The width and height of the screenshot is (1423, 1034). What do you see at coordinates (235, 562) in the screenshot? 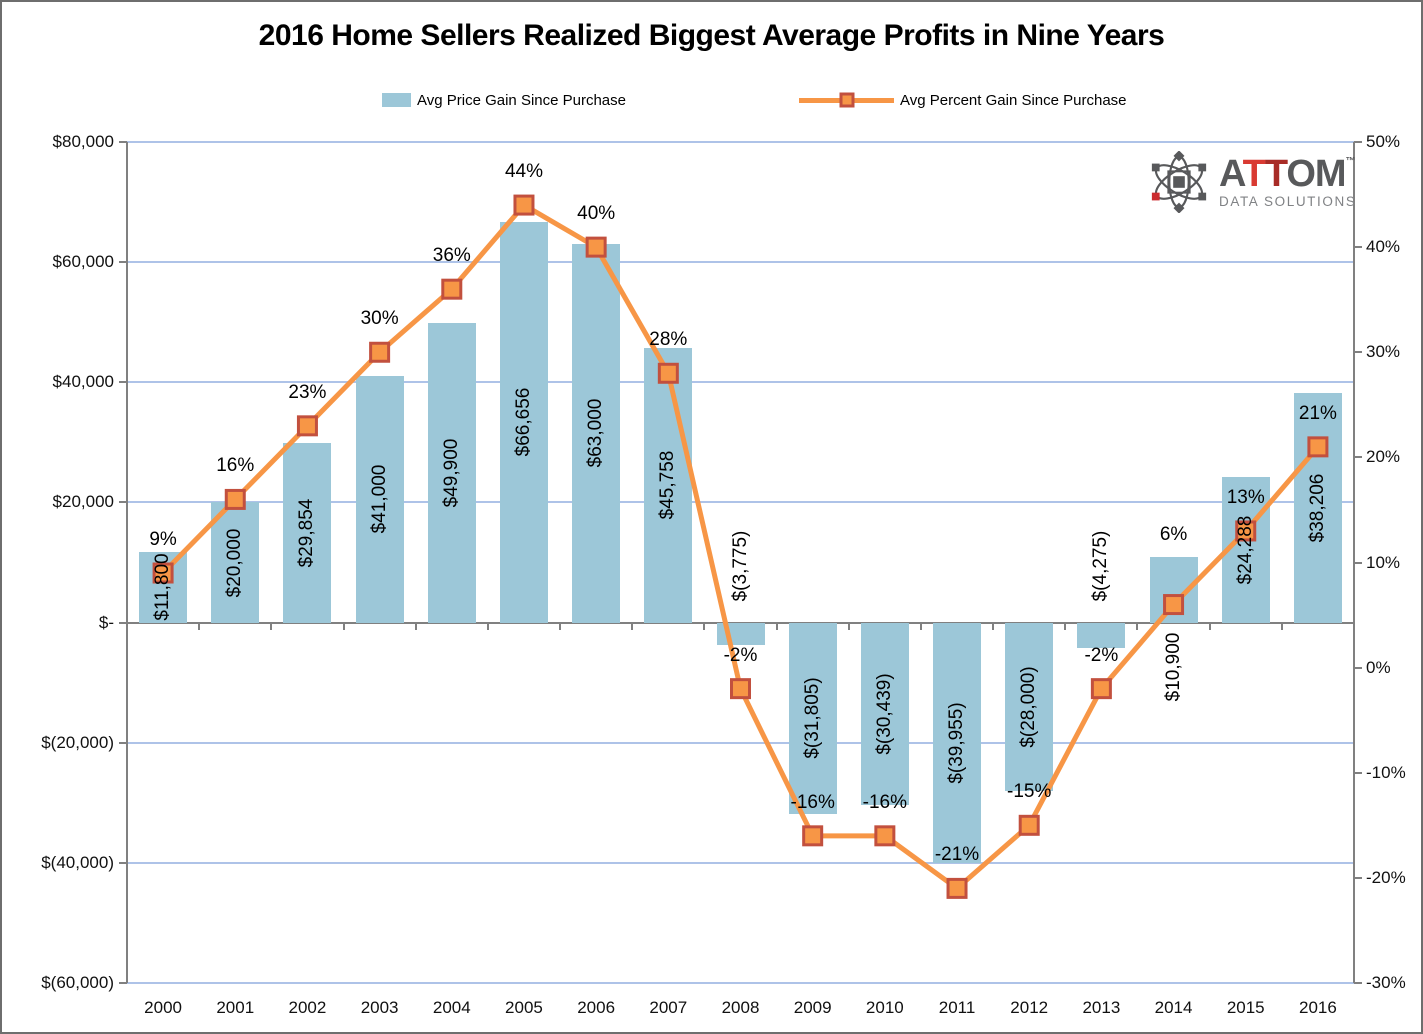
I see `bar-label-2001: $20,000` at bounding box center [235, 562].